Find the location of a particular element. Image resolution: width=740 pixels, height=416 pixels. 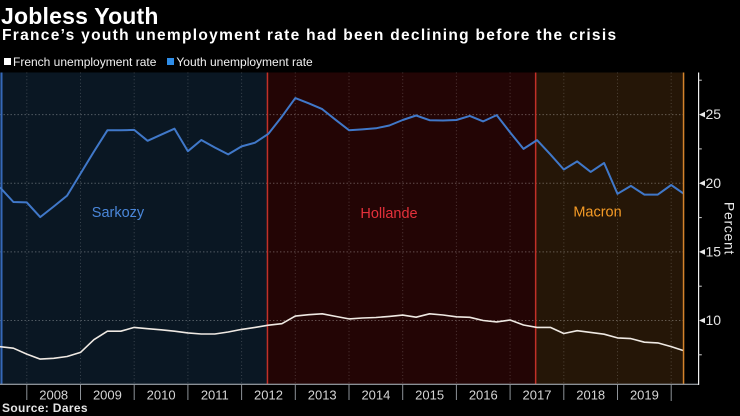

svg-text: 2019 is located at coordinates (644, 395).